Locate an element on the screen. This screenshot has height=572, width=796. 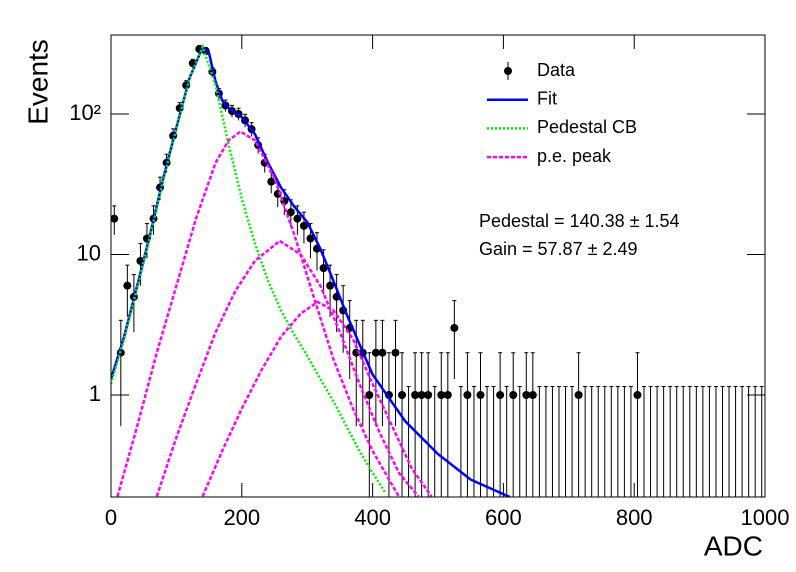
x-tick-label: 0 is located at coordinates (111, 517).